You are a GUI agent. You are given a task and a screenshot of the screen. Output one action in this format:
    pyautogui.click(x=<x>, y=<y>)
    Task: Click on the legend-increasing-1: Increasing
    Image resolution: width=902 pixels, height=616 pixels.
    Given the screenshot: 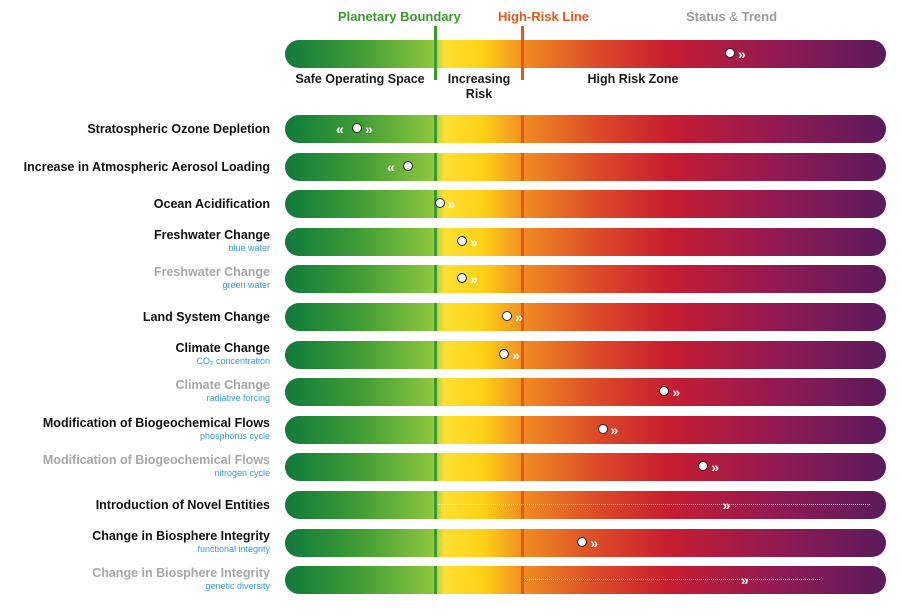 What is the action you would take?
    pyautogui.click(x=479, y=79)
    